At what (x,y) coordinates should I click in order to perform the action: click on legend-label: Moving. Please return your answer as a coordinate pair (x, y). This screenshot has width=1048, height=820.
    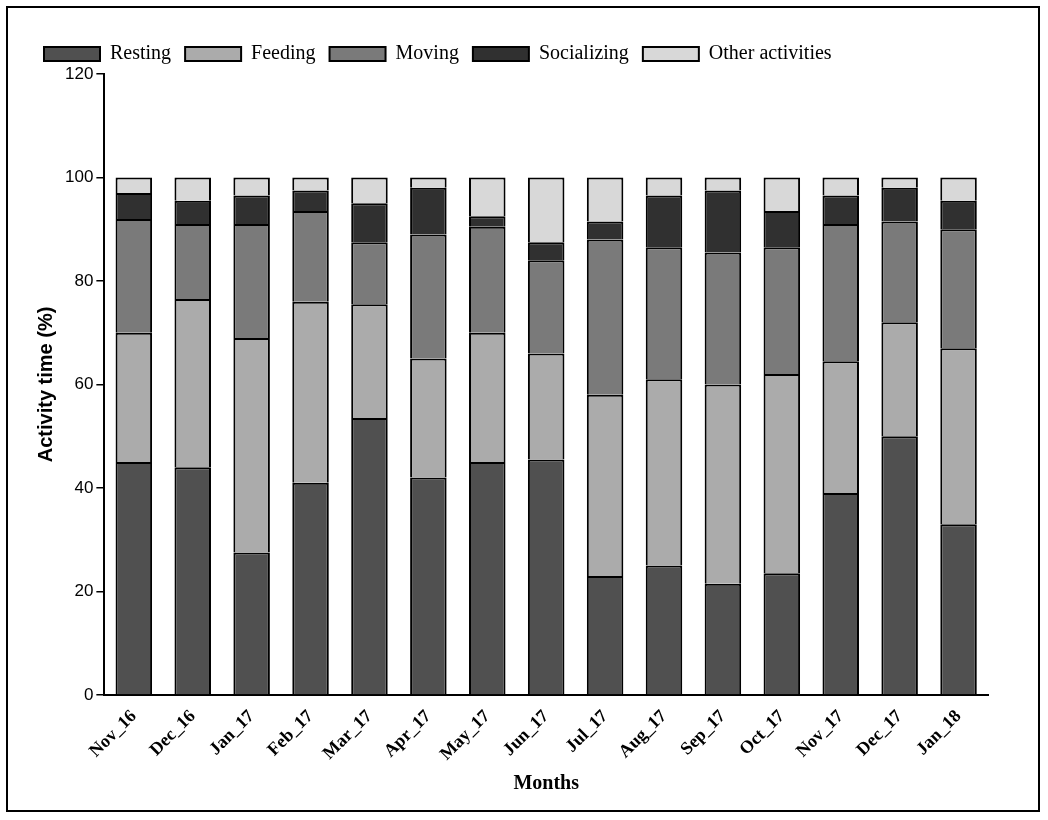
    Looking at the image, I should click on (427, 53).